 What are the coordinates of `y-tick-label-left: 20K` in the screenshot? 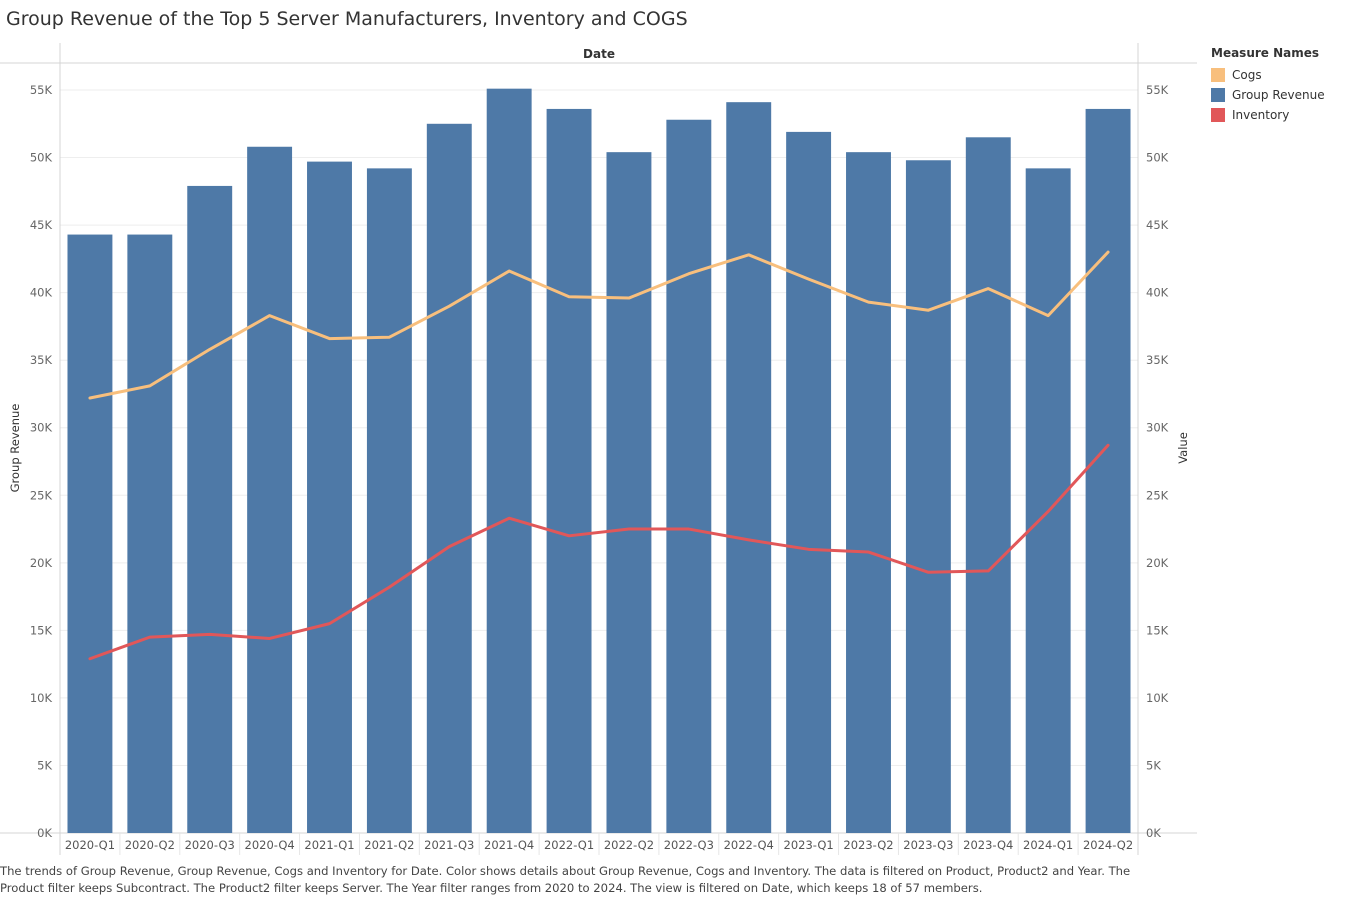 It's located at (41, 563).